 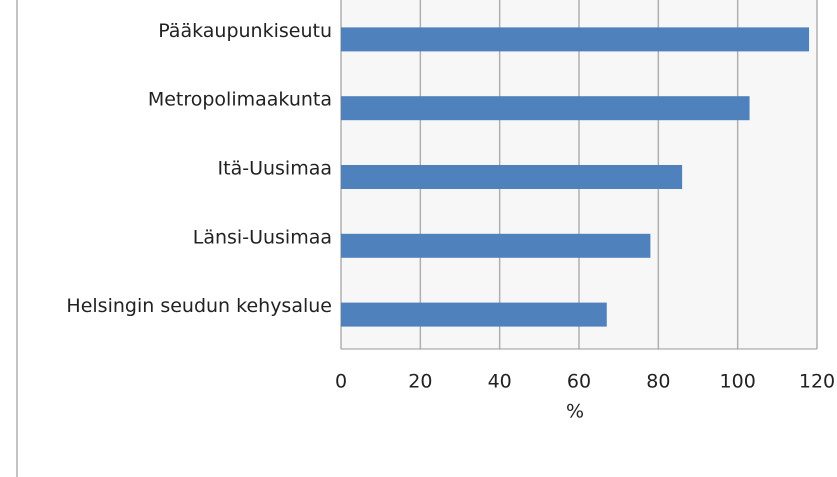 What do you see at coordinates (199, 306) in the screenshot?
I see `y-tick-label: Helsingin seudun kehysalue` at bounding box center [199, 306].